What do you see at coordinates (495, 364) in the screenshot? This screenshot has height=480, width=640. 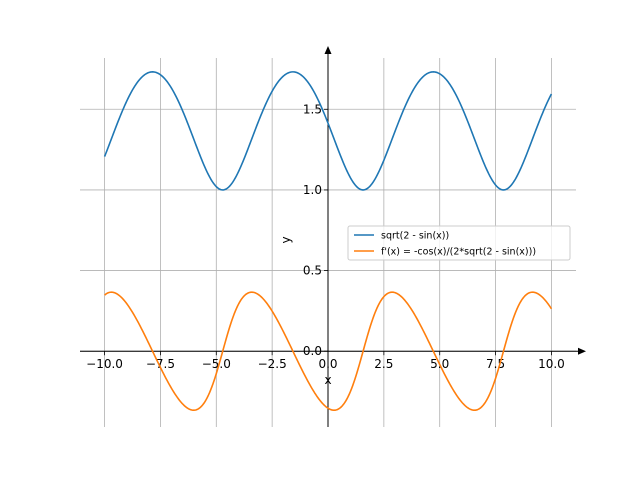 I see `x-tick-label: 7.5` at bounding box center [495, 364].